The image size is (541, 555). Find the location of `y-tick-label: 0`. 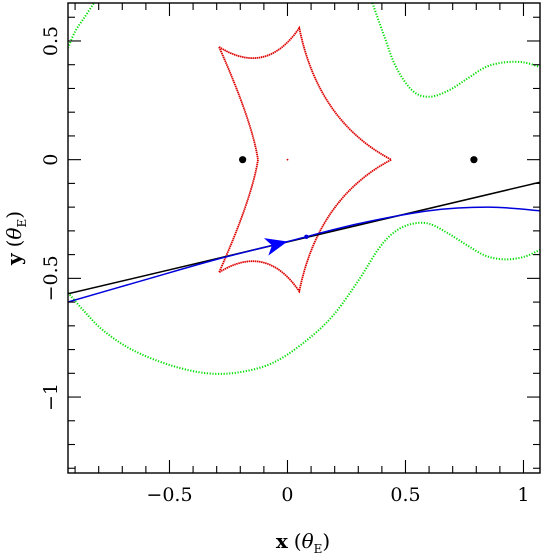

y-tick-label: 0 is located at coordinates (51, 160).